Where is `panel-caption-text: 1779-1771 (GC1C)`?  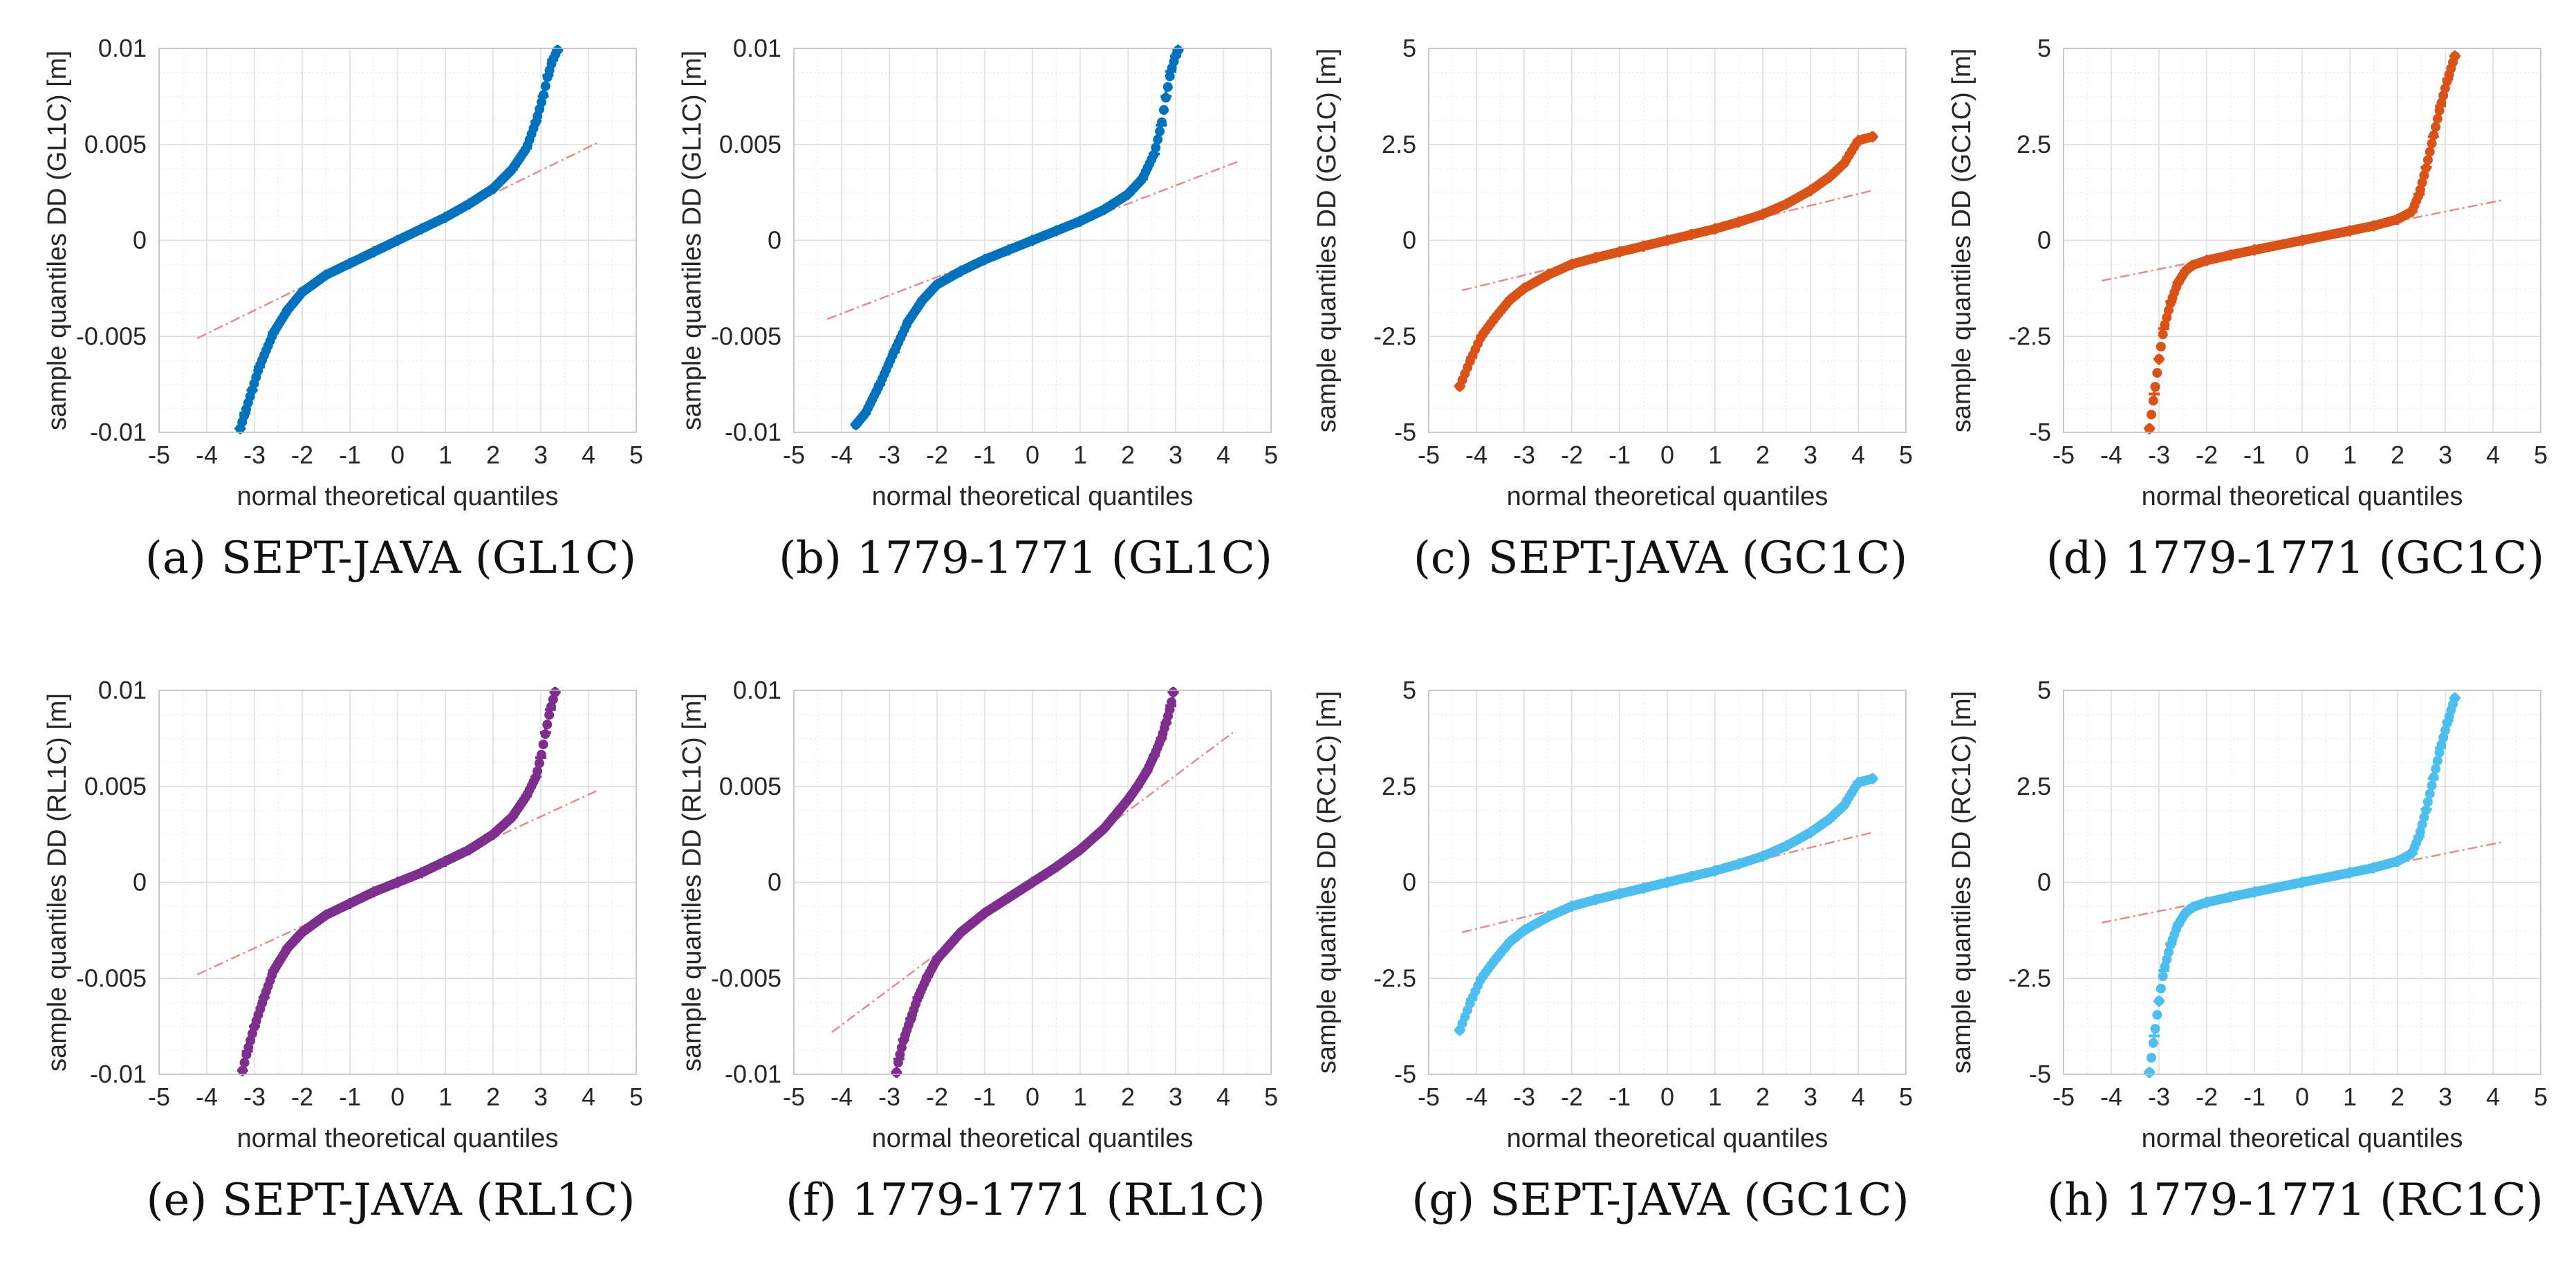
panel-caption-text: 1779-1771 (GC1C) is located at coordinates (2334, 559).